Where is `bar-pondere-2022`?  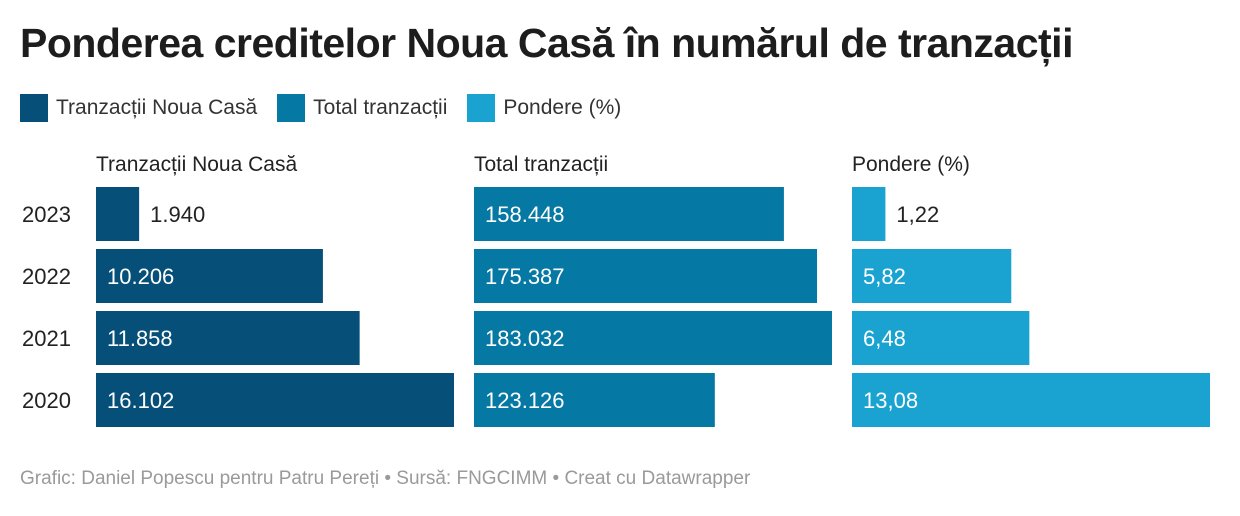 bar-pondere-2022 is located at coordinates (932, 276).